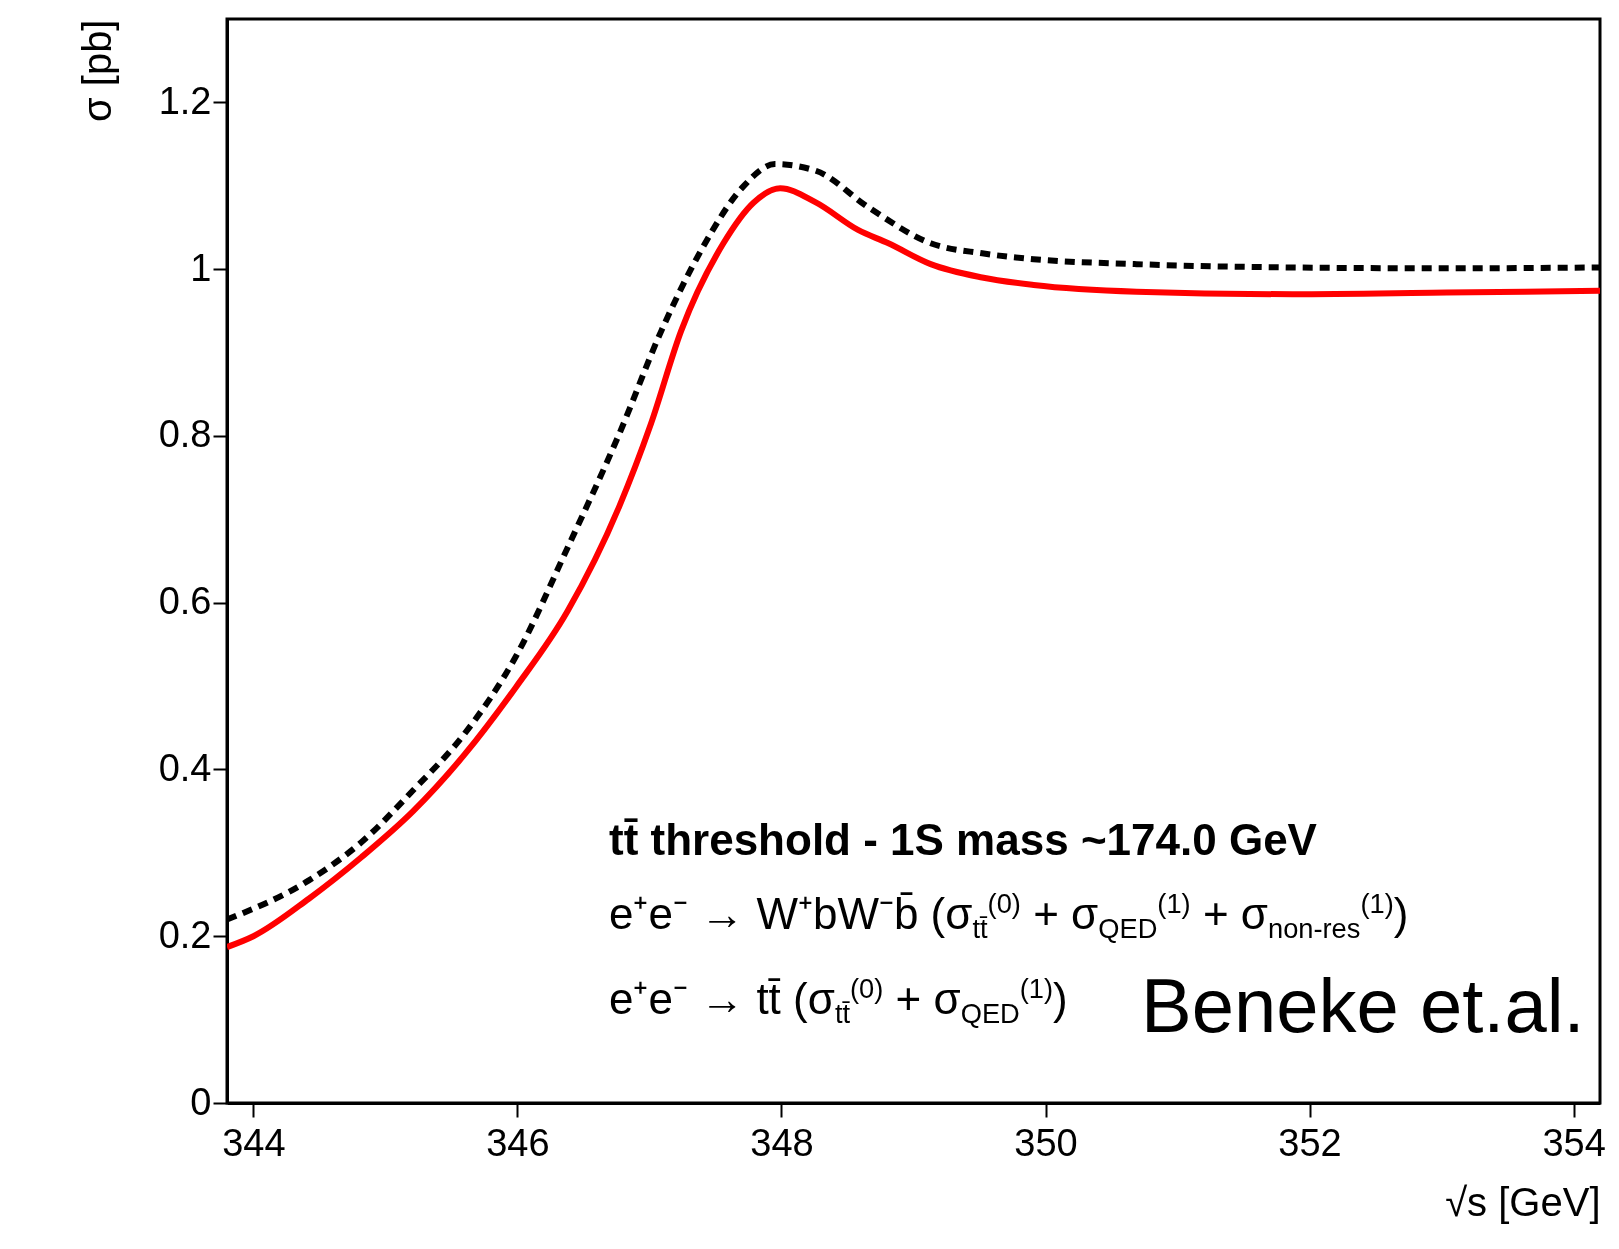  Describe the element at coordinates (201, 1101) in the screenshot. I see `y-tick-label: 0` at that location.